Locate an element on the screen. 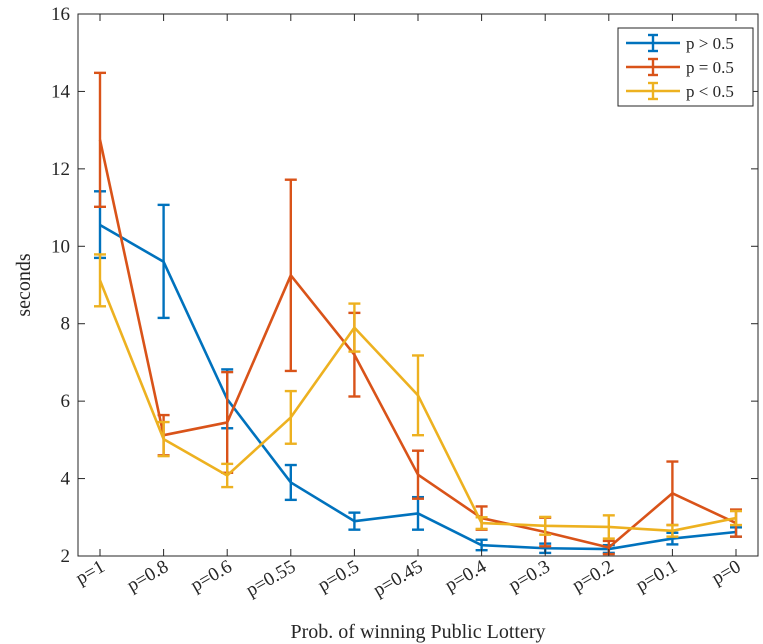 This screenshot has height=644, width=763. x-tick-label: p=0.3 is located at coordinates (529, 576).